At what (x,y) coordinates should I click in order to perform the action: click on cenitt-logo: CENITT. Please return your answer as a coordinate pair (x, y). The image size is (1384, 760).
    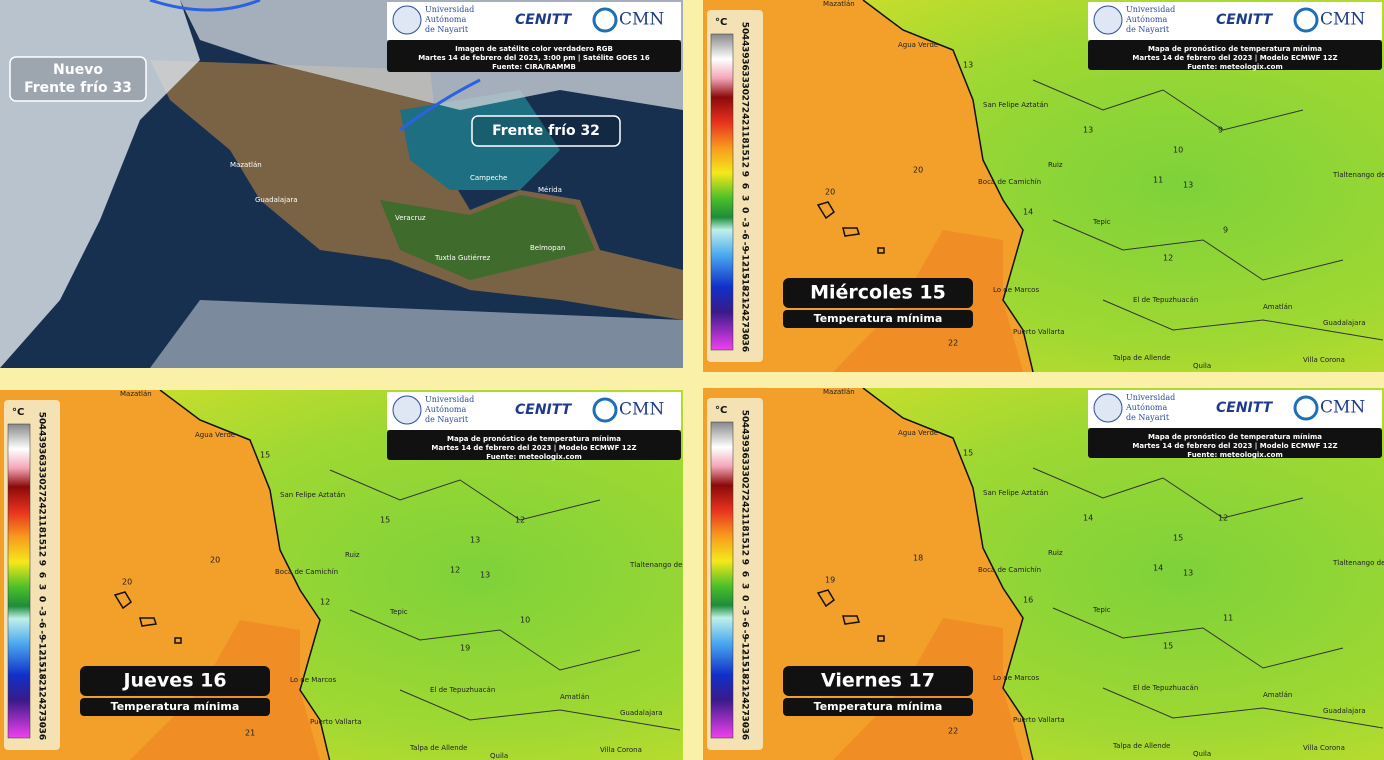
    Looking at the image, I should click on (1245, 408).